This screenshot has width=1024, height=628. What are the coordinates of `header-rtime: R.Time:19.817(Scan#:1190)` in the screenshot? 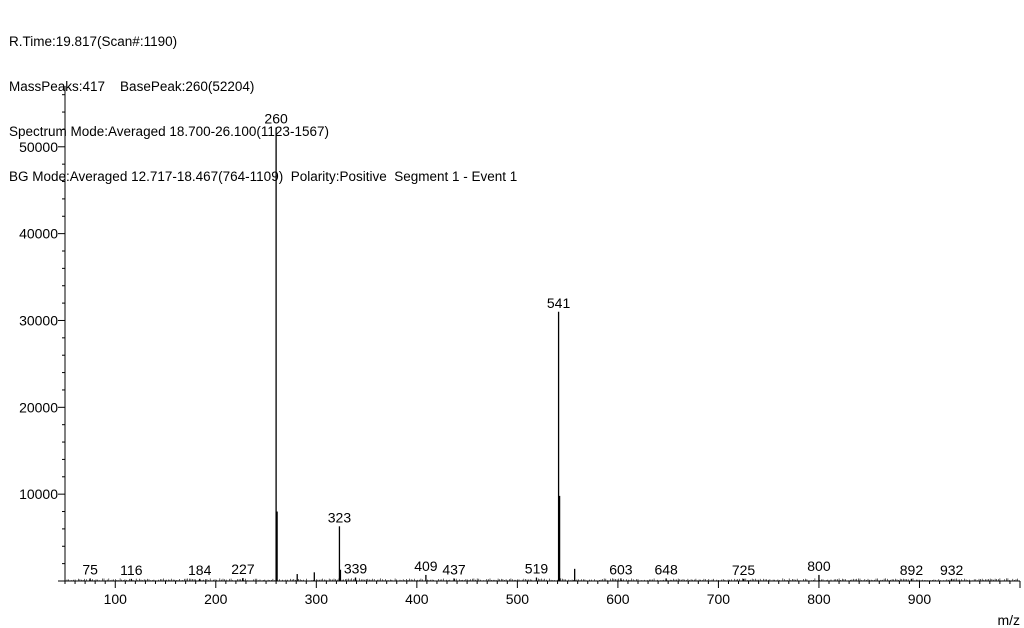 It's located at (93, 41).